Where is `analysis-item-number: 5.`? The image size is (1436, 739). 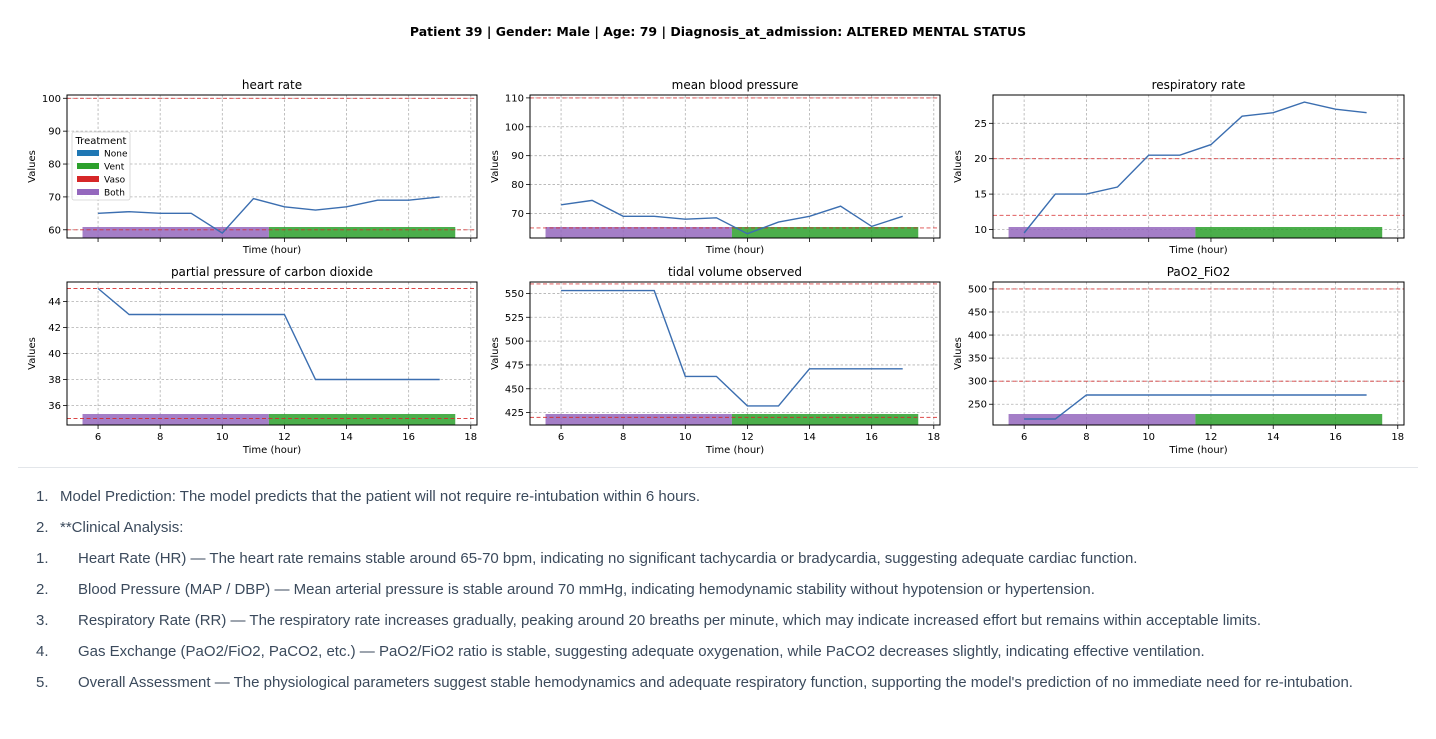
analysis-item-number: 5. is located at coordinates (42, 682).